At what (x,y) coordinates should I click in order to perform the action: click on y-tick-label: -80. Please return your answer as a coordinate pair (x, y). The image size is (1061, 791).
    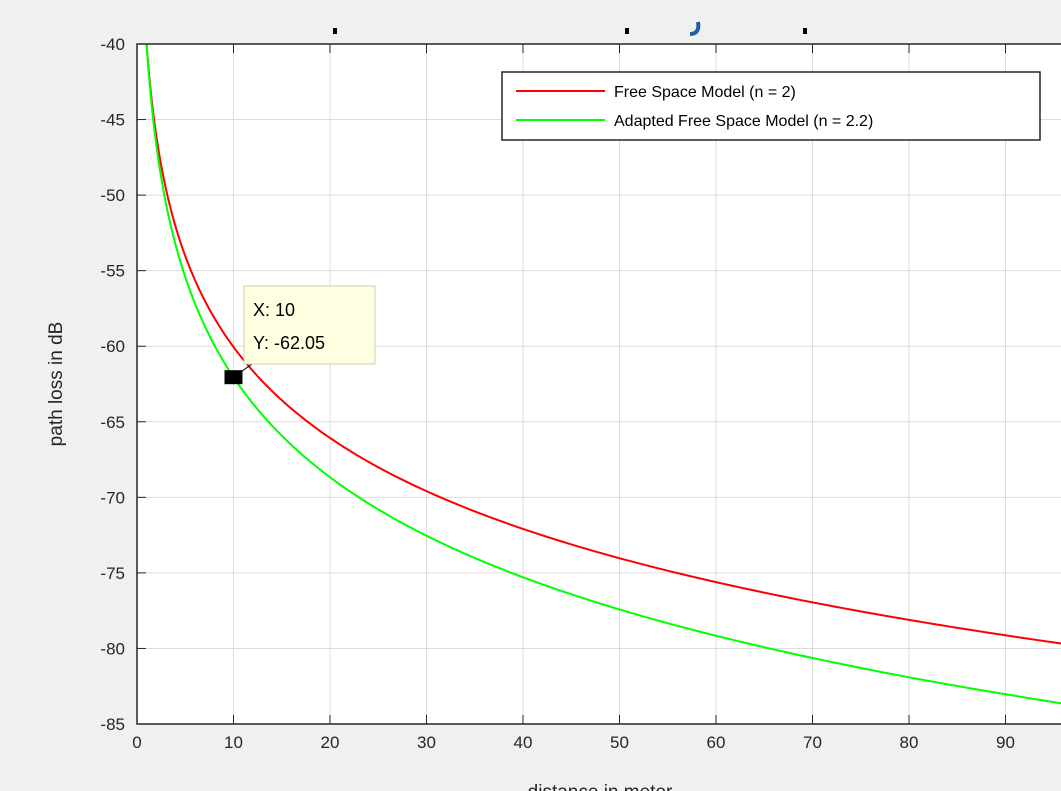
    Looking at the image, I should click on (112, 648).